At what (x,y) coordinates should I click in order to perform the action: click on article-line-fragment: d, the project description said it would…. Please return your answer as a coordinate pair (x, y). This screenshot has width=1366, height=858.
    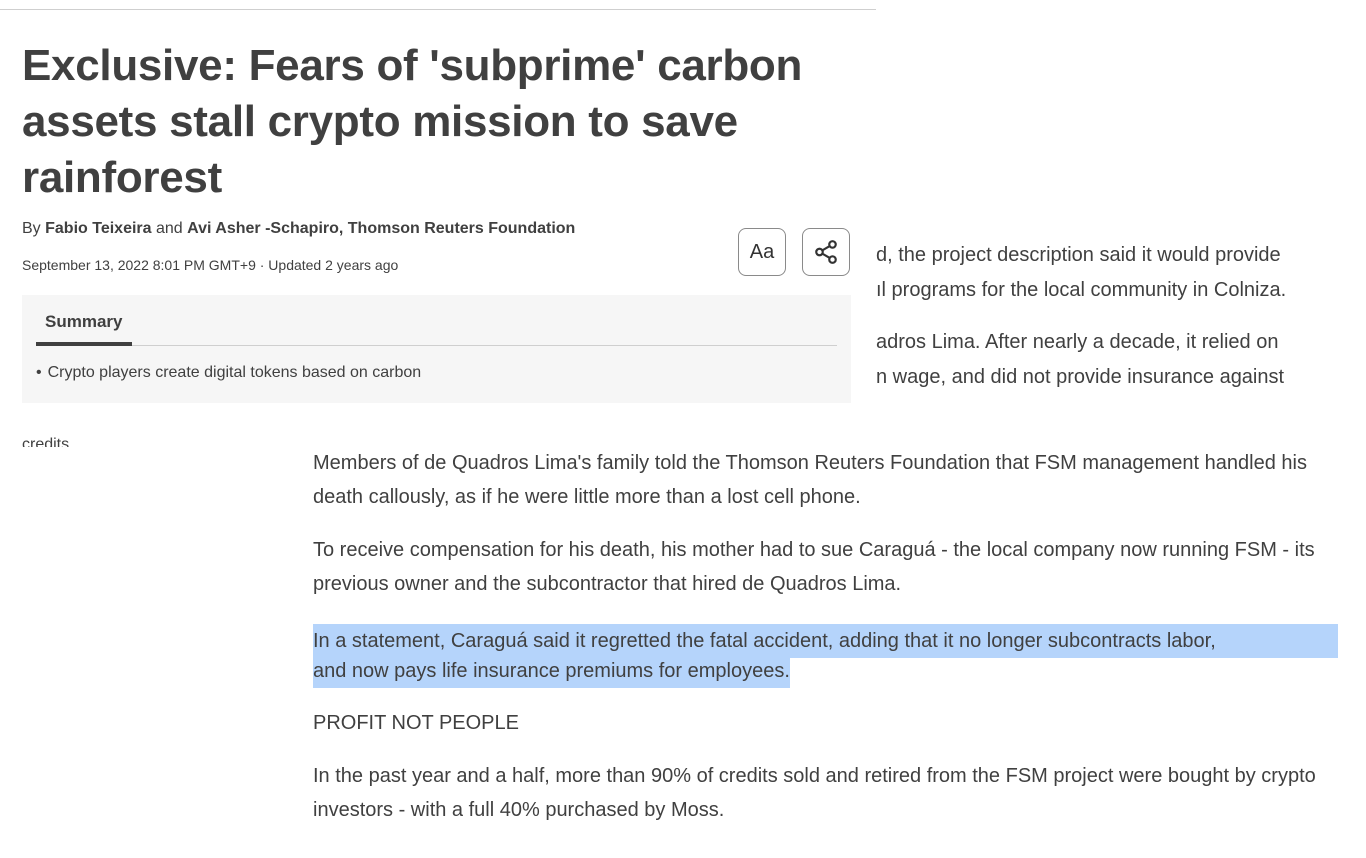
    Looking at the image, I should click on (1078, 255).